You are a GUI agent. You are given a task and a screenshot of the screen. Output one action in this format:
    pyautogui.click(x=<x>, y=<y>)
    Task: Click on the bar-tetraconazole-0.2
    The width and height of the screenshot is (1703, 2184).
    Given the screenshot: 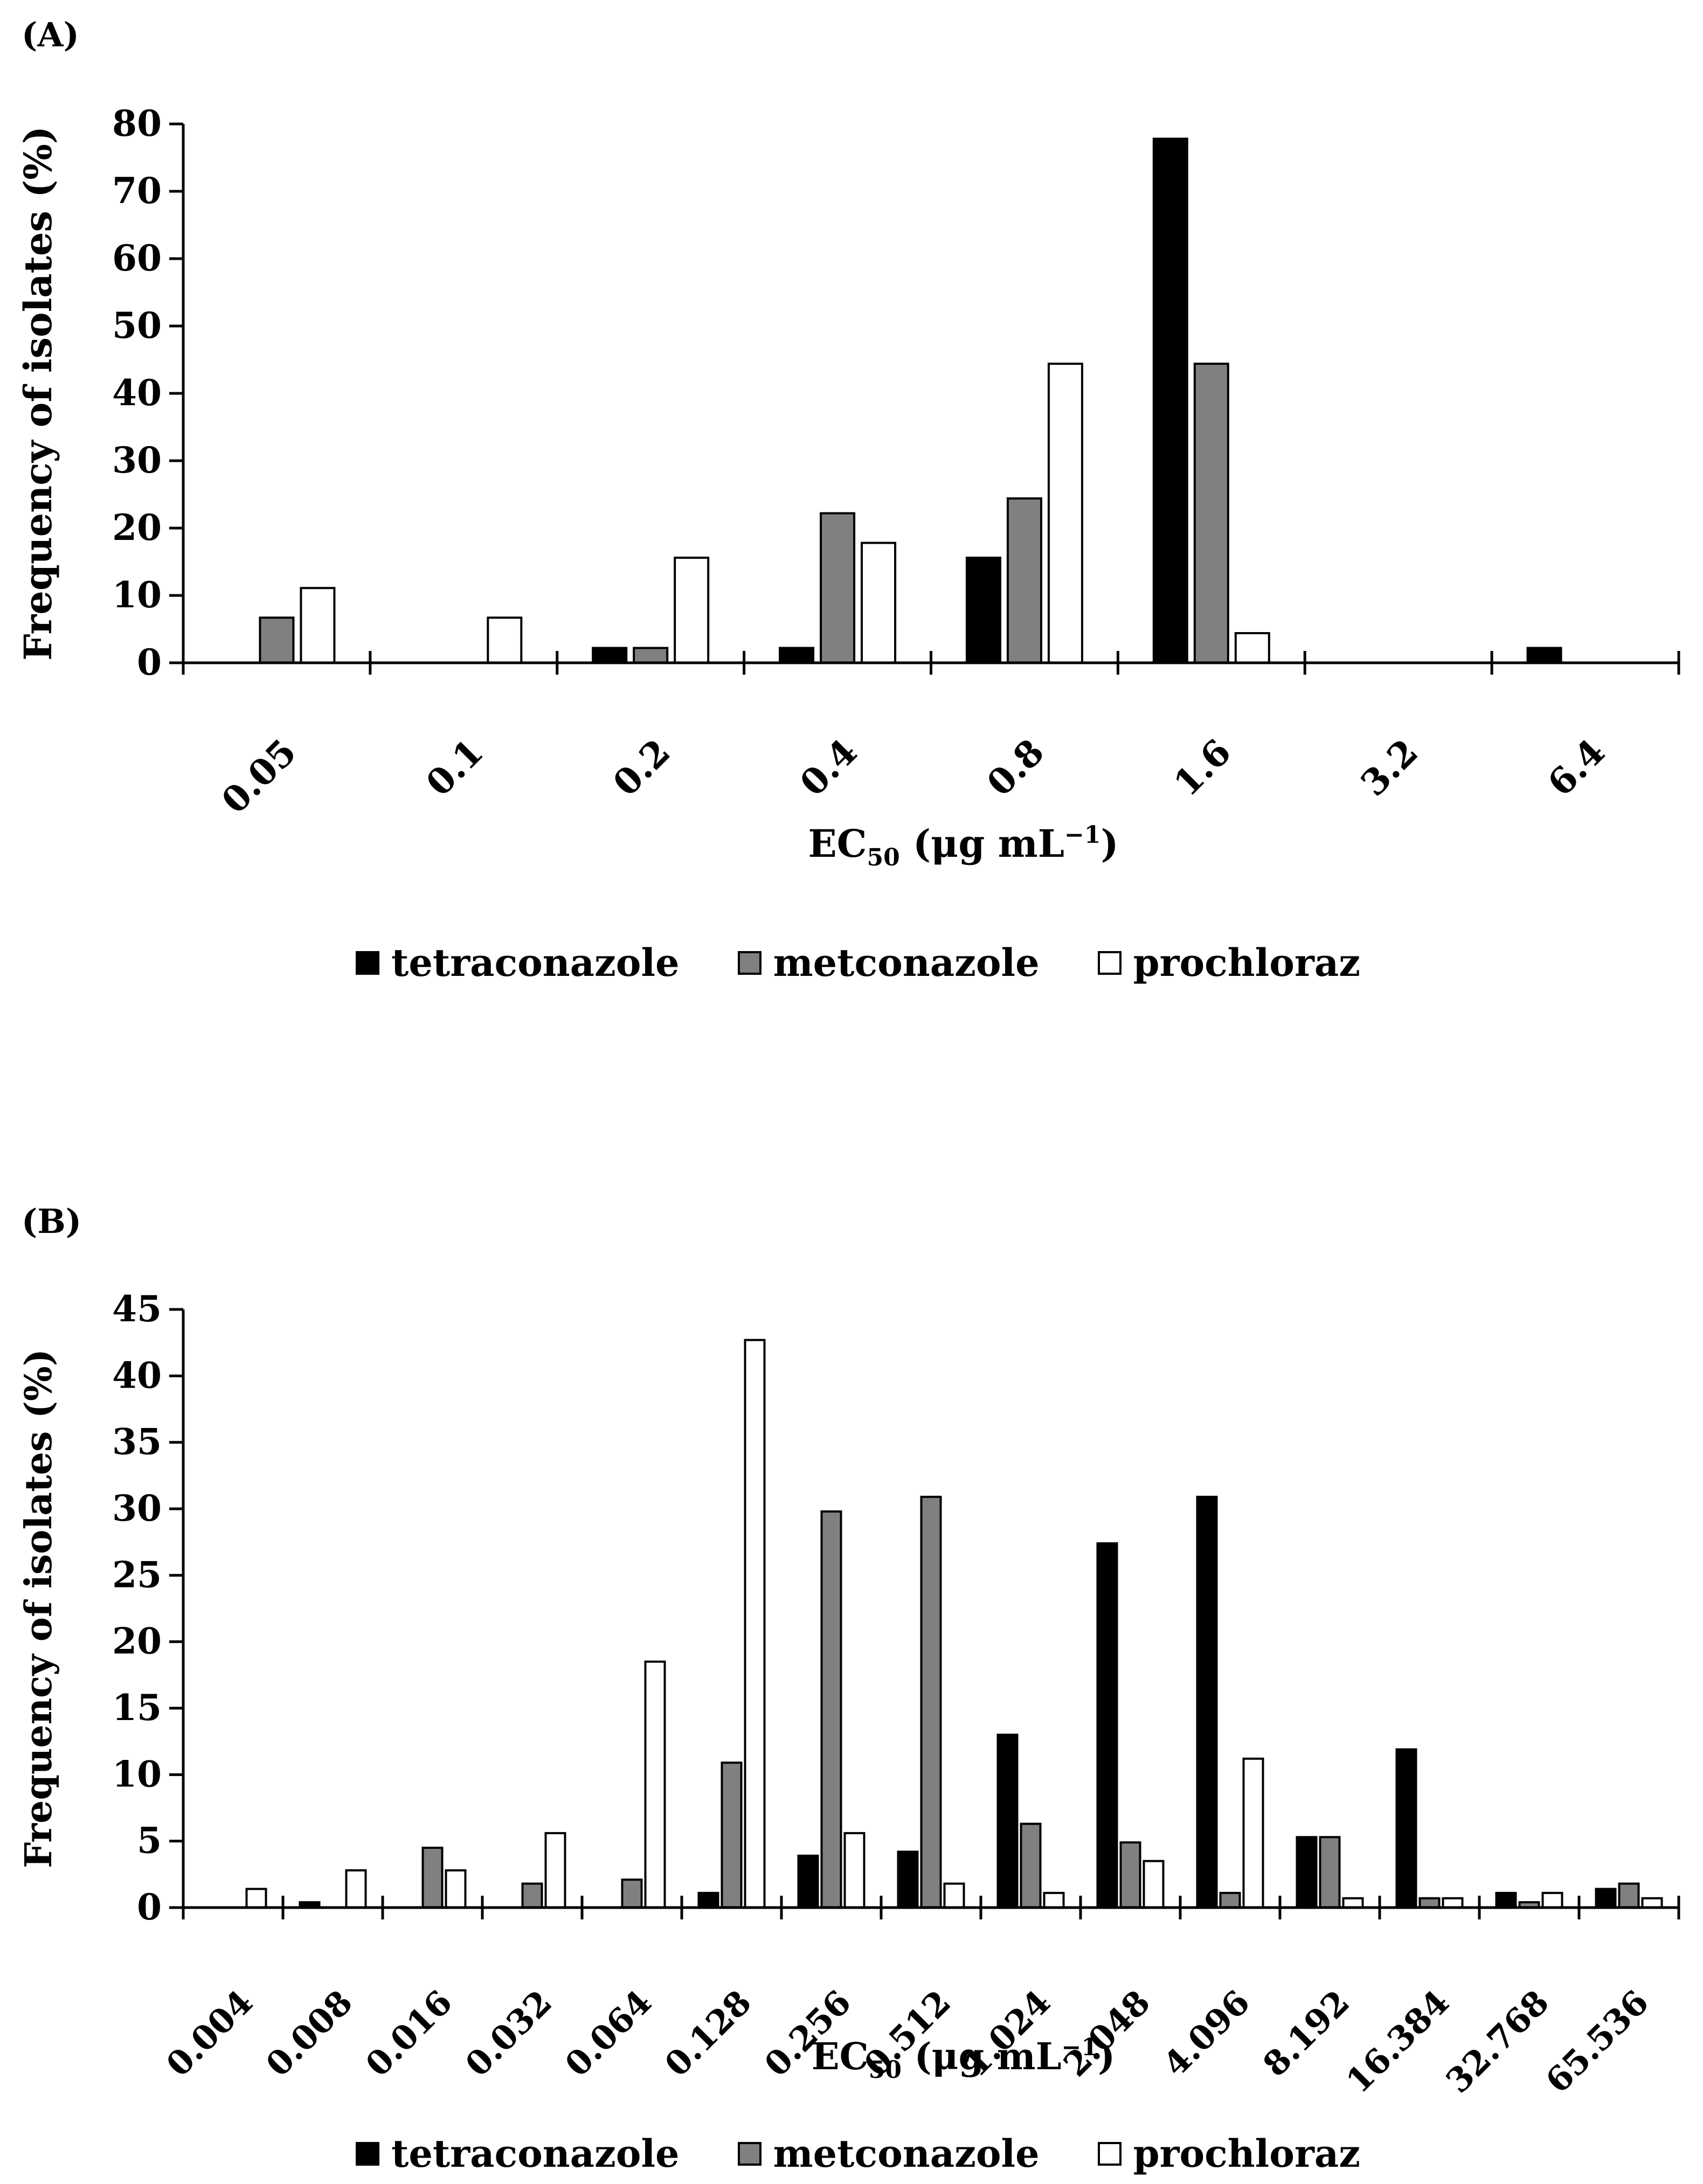 What is the action you would take?
    pyautogui.click(x=610, y=655)
    